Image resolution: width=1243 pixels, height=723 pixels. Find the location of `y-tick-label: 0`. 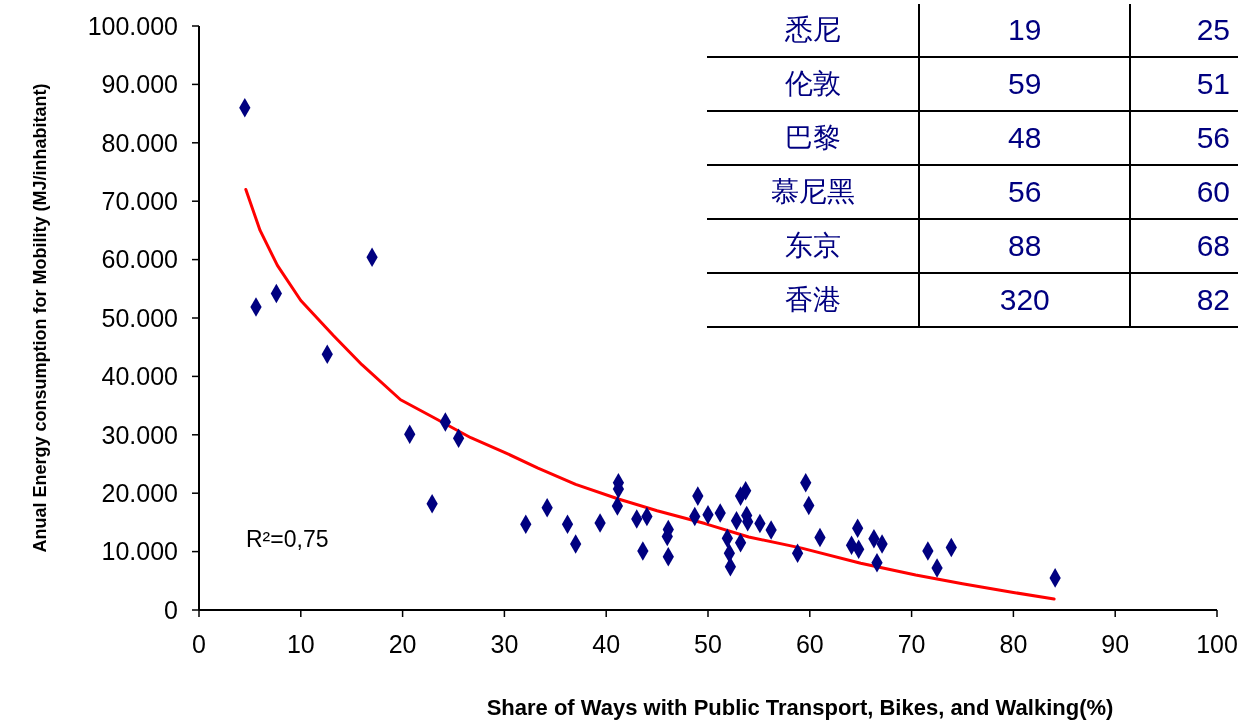

y-tick-label: 0 is located at coordinates (171, 609).